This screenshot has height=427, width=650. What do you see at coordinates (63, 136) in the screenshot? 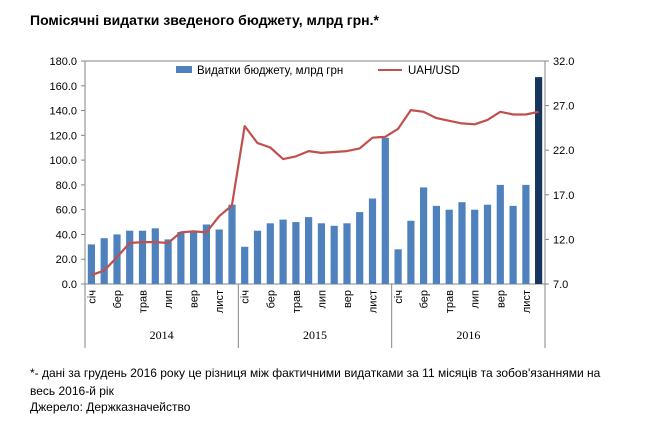
I see `left-tick-label: 120.0` at bounding box center [63, 136].